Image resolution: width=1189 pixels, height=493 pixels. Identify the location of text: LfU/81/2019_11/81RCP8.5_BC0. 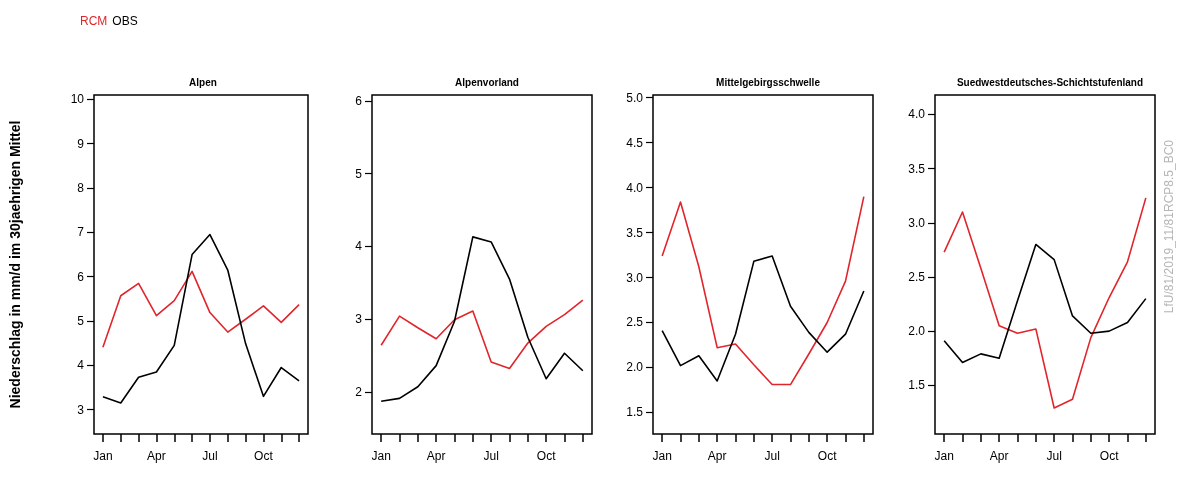
(1169, 226).